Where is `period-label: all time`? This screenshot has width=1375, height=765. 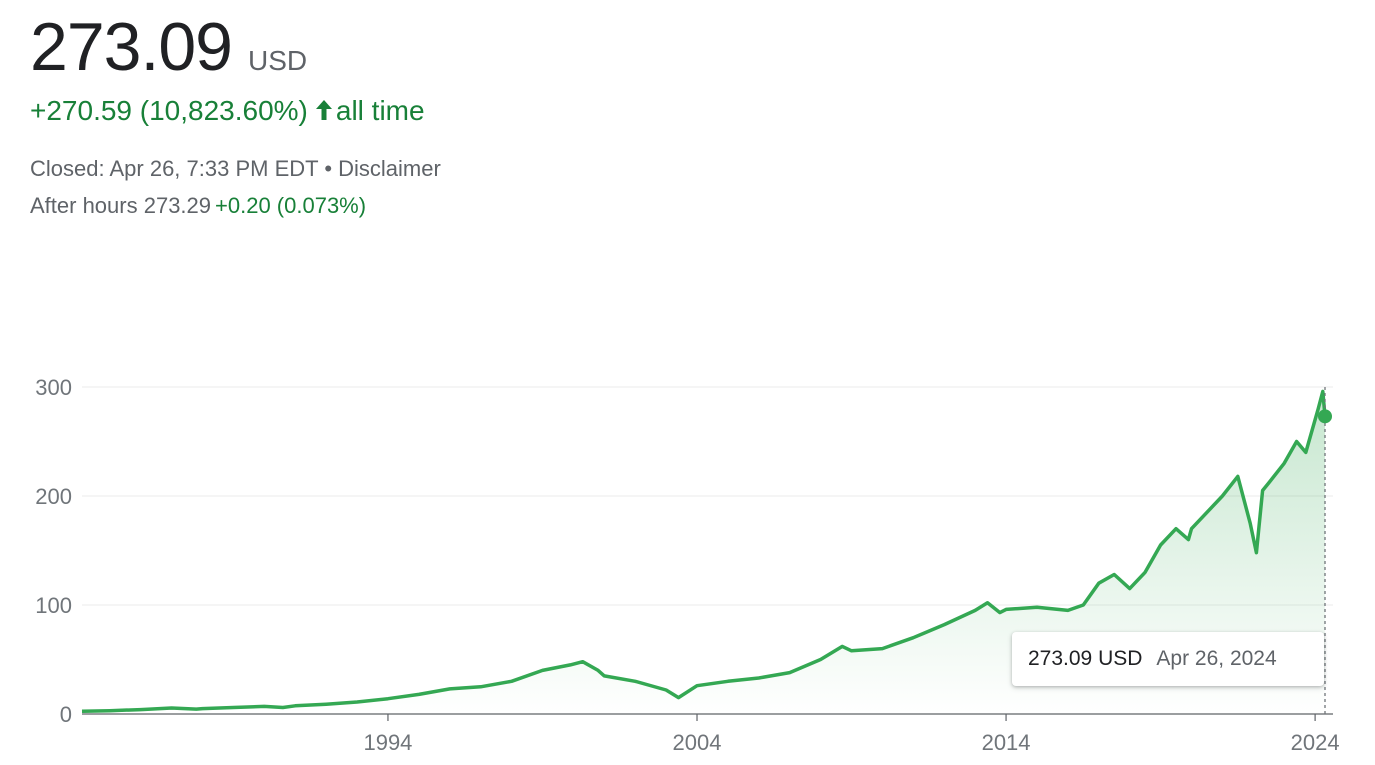 period-label: all time is located at coordinates (380, 110).